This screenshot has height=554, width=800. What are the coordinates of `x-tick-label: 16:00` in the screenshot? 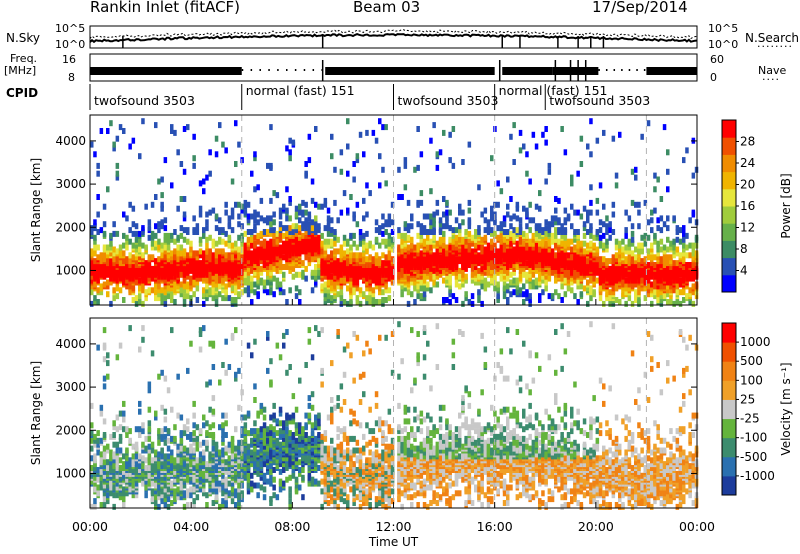 It's located at (495, 526).